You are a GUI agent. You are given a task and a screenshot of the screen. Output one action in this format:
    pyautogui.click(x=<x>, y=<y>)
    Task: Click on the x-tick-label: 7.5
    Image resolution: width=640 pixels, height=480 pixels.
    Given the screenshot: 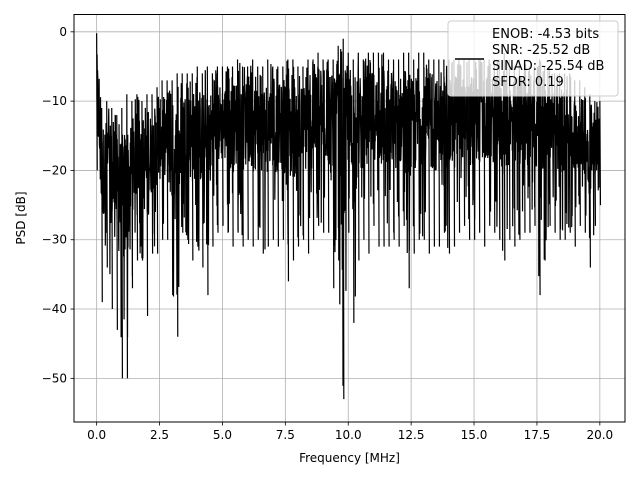 What is the action you would take?
    pyautogui.click(x=285, y=435)
    